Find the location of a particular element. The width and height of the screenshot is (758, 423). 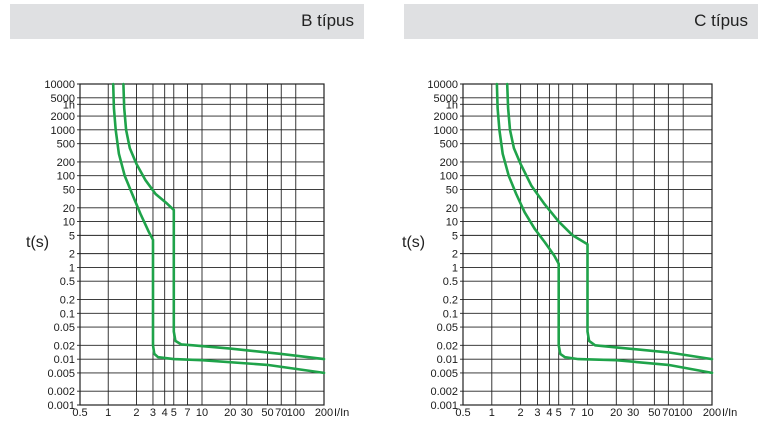

y-axis-label-c: t(s) is located at coordinates (414, 242).